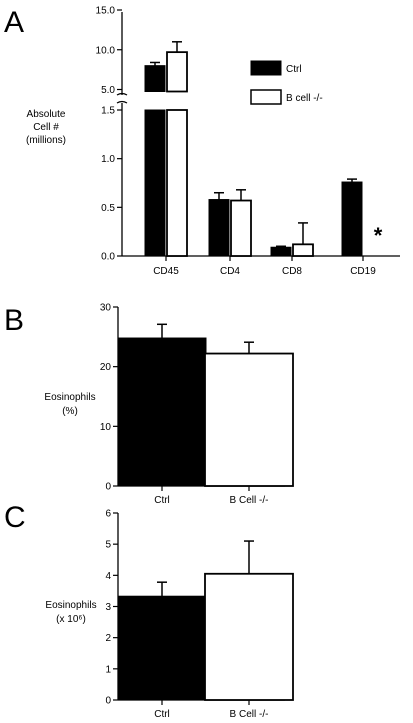 The image size is (413, 723). I want to click on legend-swatch-bcell, so click(266, 97).